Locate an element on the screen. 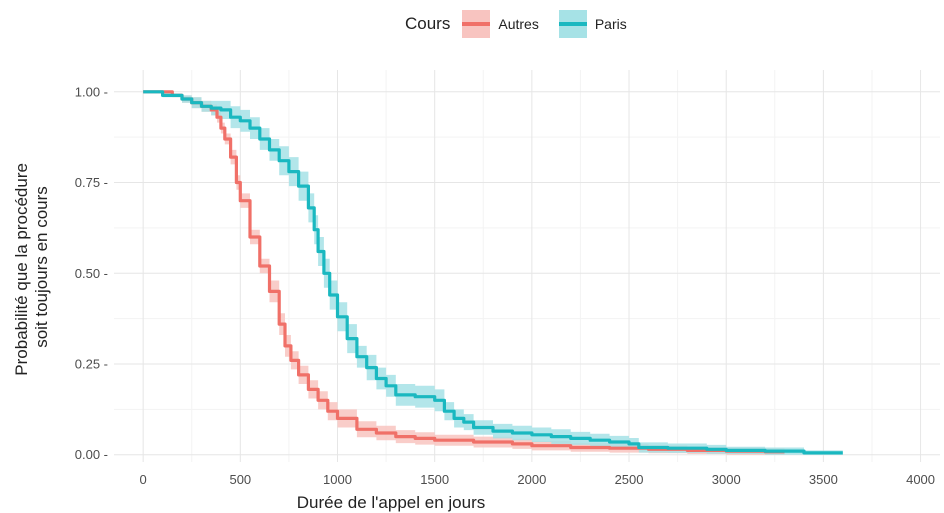 The width and height of the screenshot is (944, 513). legend-line-paris is located at coordinates (572, 24).